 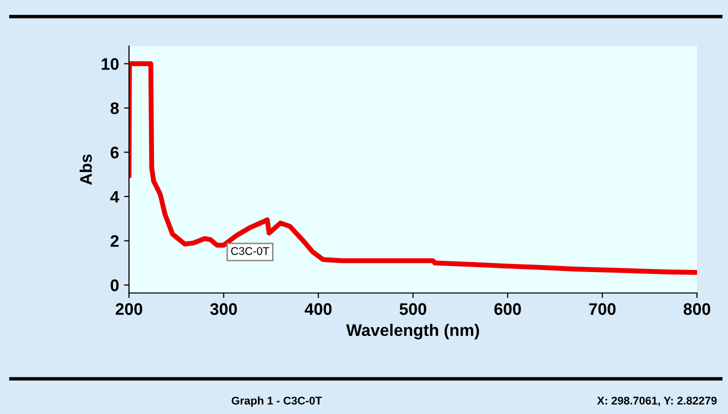 I want to click on y-tick-label: 2, so click(x=114, y=241).